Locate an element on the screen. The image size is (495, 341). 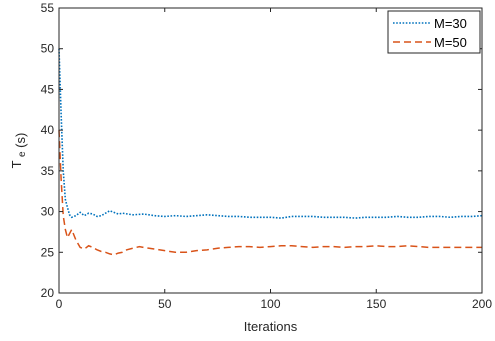
x-tick-label: 150 is located at coordinates (376, 304).